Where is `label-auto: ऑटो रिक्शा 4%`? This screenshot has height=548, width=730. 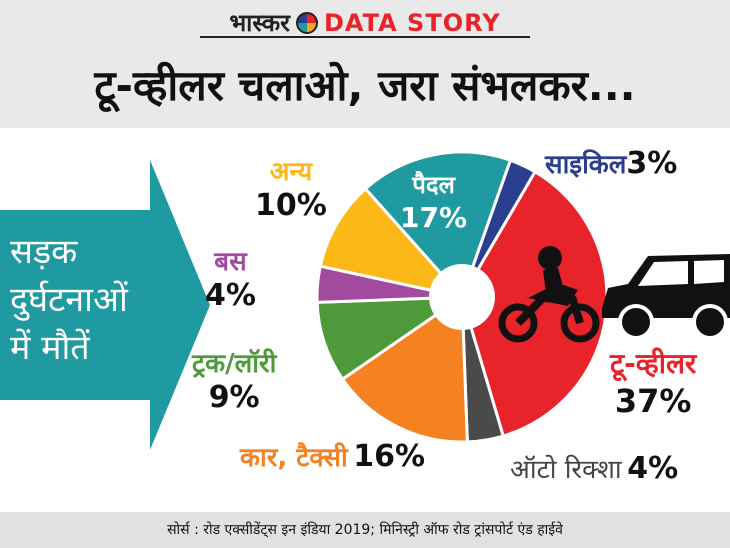
label-auto: ऑटो रिक्शा 4% is located at coordinates (594, 468).